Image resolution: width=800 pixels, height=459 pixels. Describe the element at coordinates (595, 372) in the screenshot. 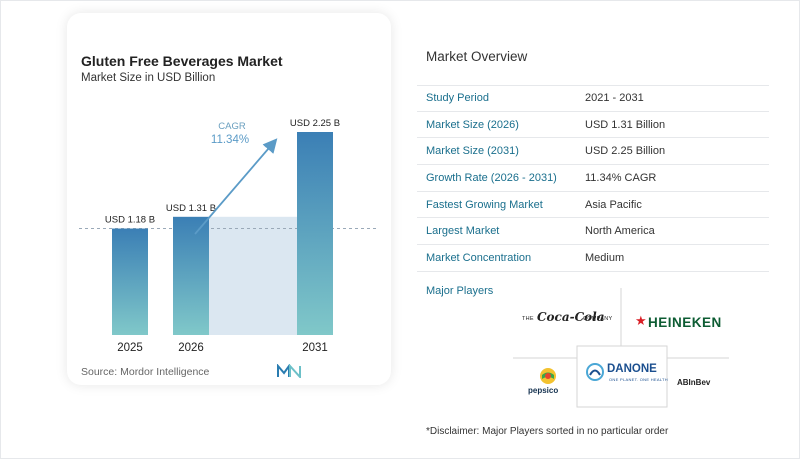

I see `danone-emblem-icon` at that location.